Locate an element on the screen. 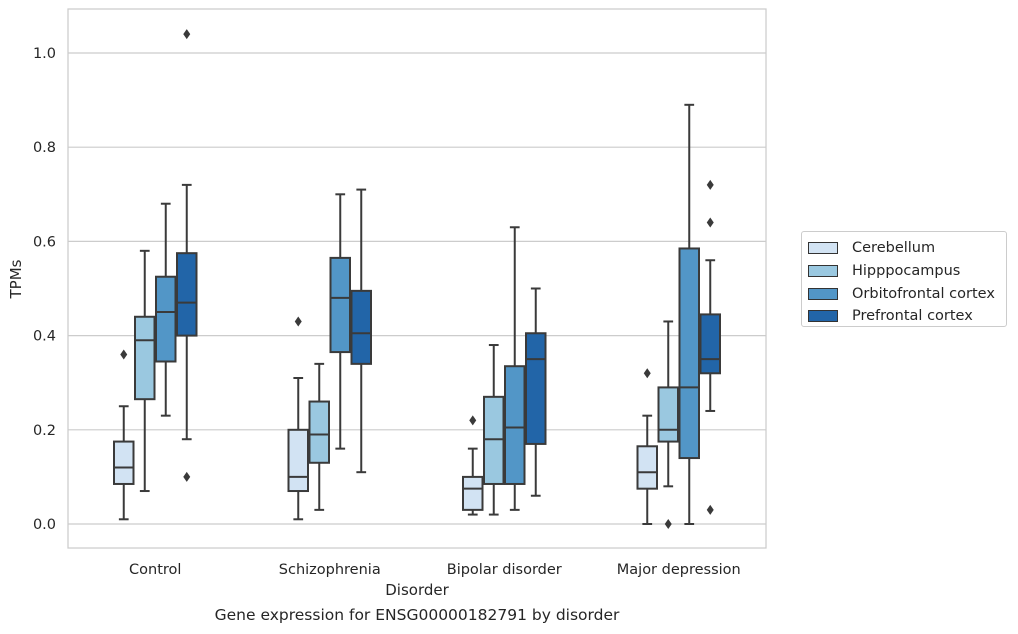 This screenshot has width=1018, height=634. y-tick-label: 0.4 is located at coordinates (44, 337).